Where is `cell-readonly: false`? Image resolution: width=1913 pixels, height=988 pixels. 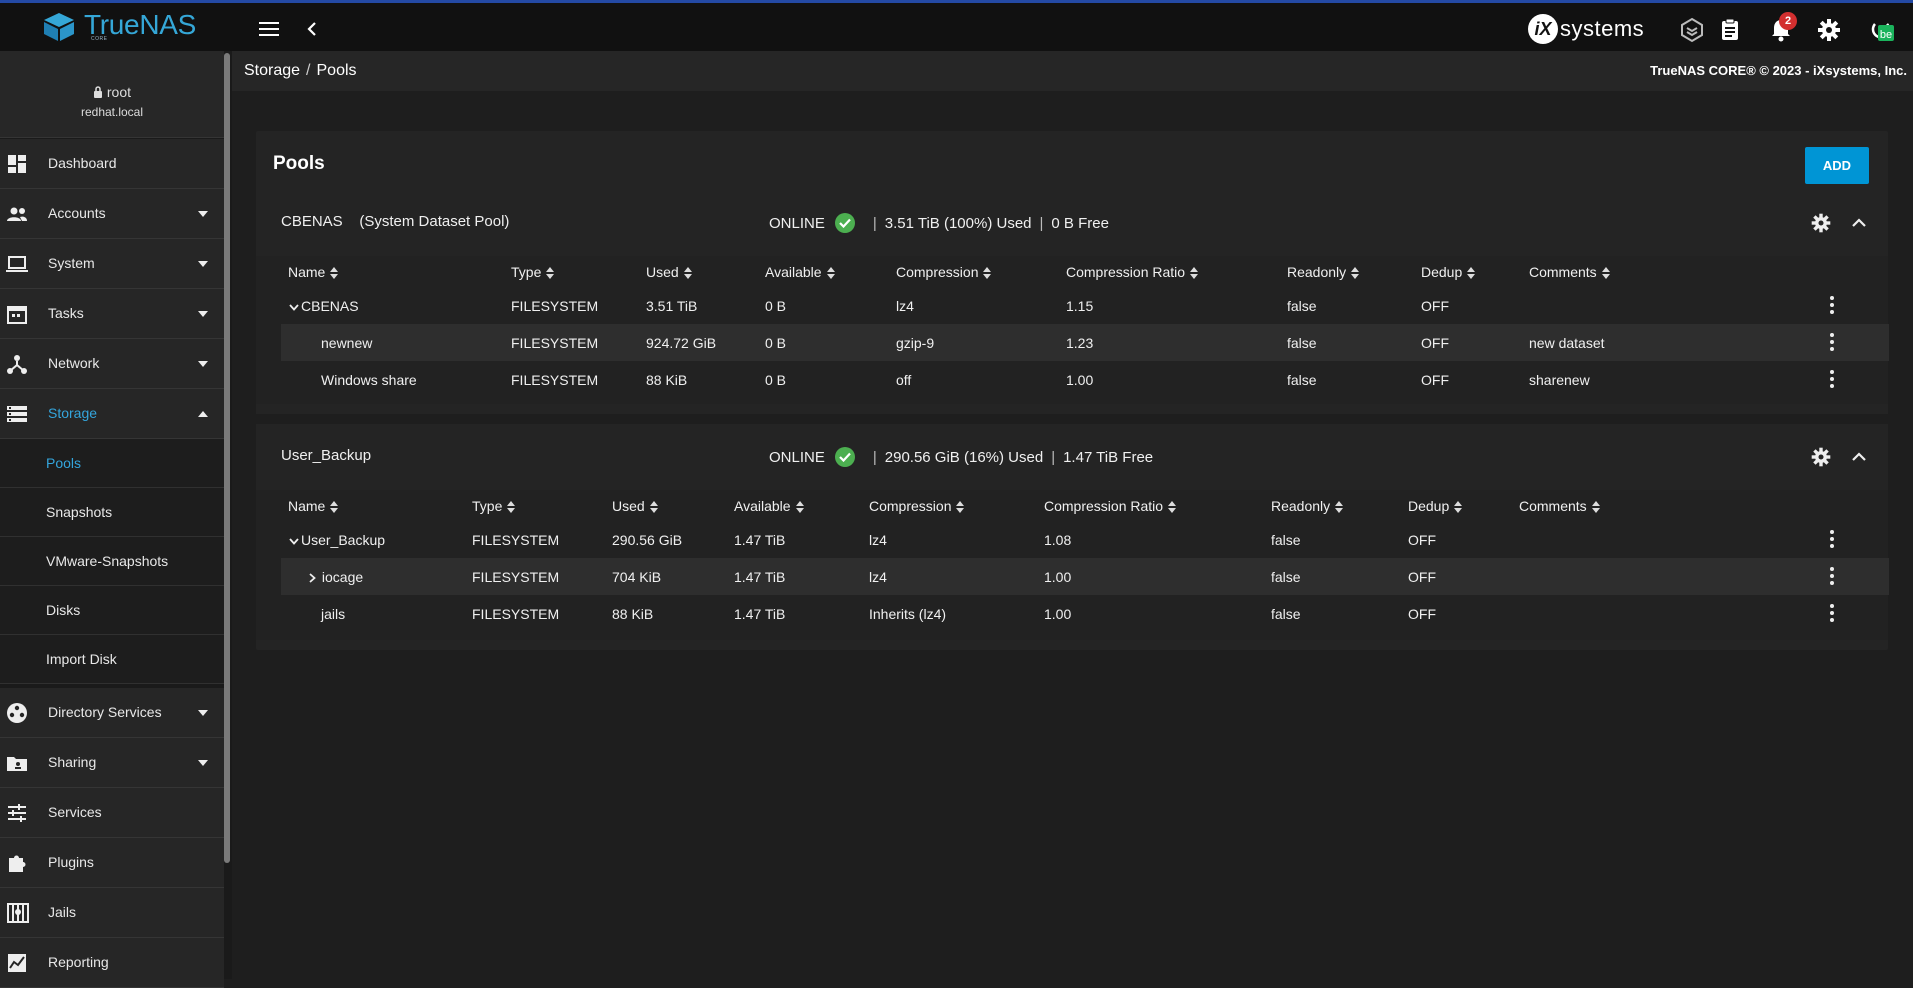
cell-readonly: false is located at coordinates (1302, 380).